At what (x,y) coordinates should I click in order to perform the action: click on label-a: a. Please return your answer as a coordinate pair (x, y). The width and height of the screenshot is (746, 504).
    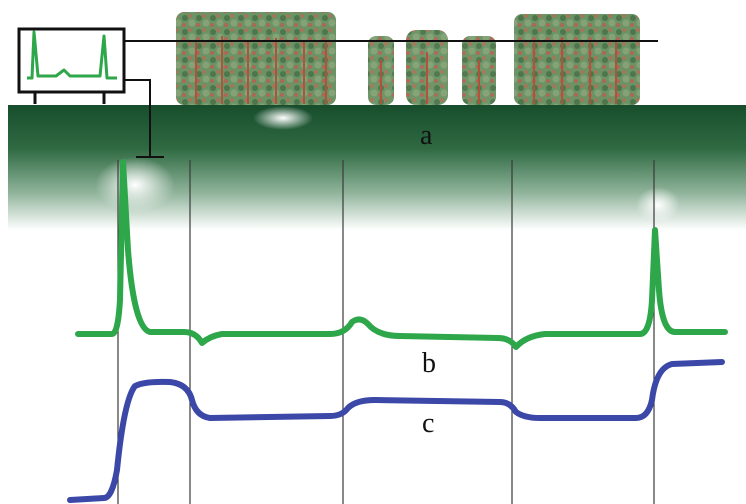
    Looking at the image, I should click on (426, 135).